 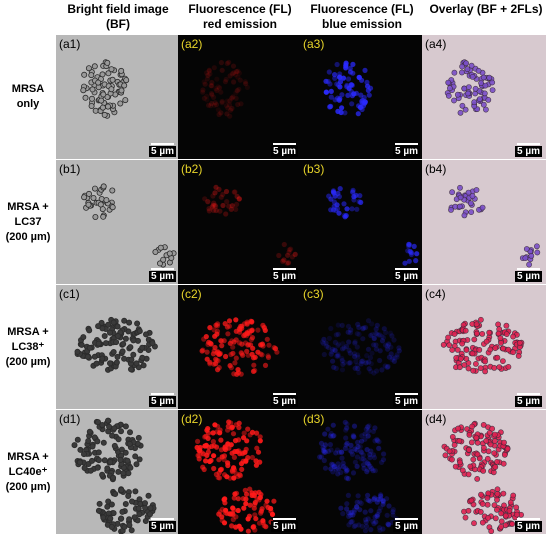 What do you see at coordinates (486, 9) in the screenshot?
I see `column-header-line: Overlay (BF + 2FLs)` at bounding box center [486, 9].